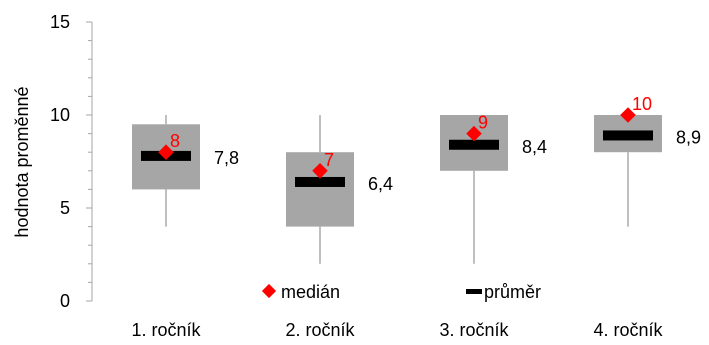 The image size is (709, 345). I want to click on median-label: 9, so click(483, 123).